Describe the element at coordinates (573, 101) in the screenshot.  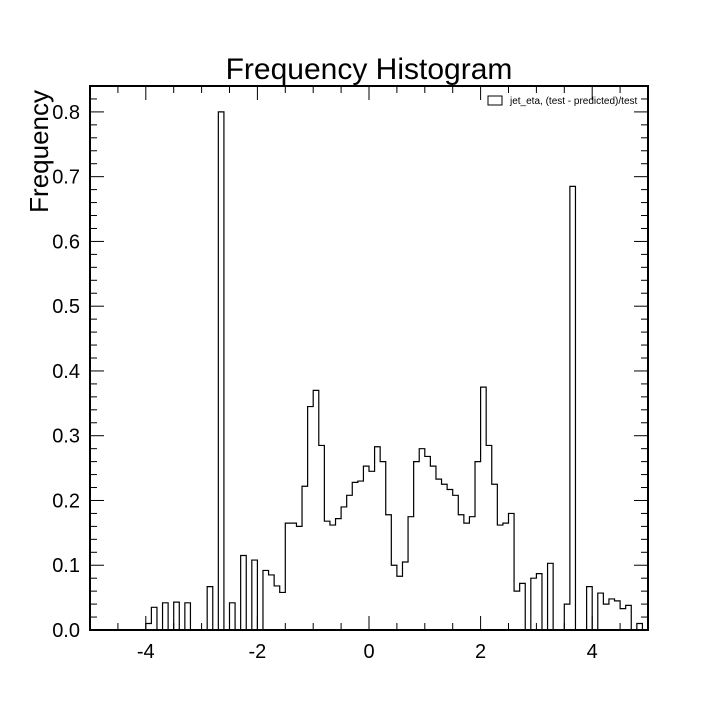
I see `legend-entry: jet_eta, (test - predicted)/test` at that location.